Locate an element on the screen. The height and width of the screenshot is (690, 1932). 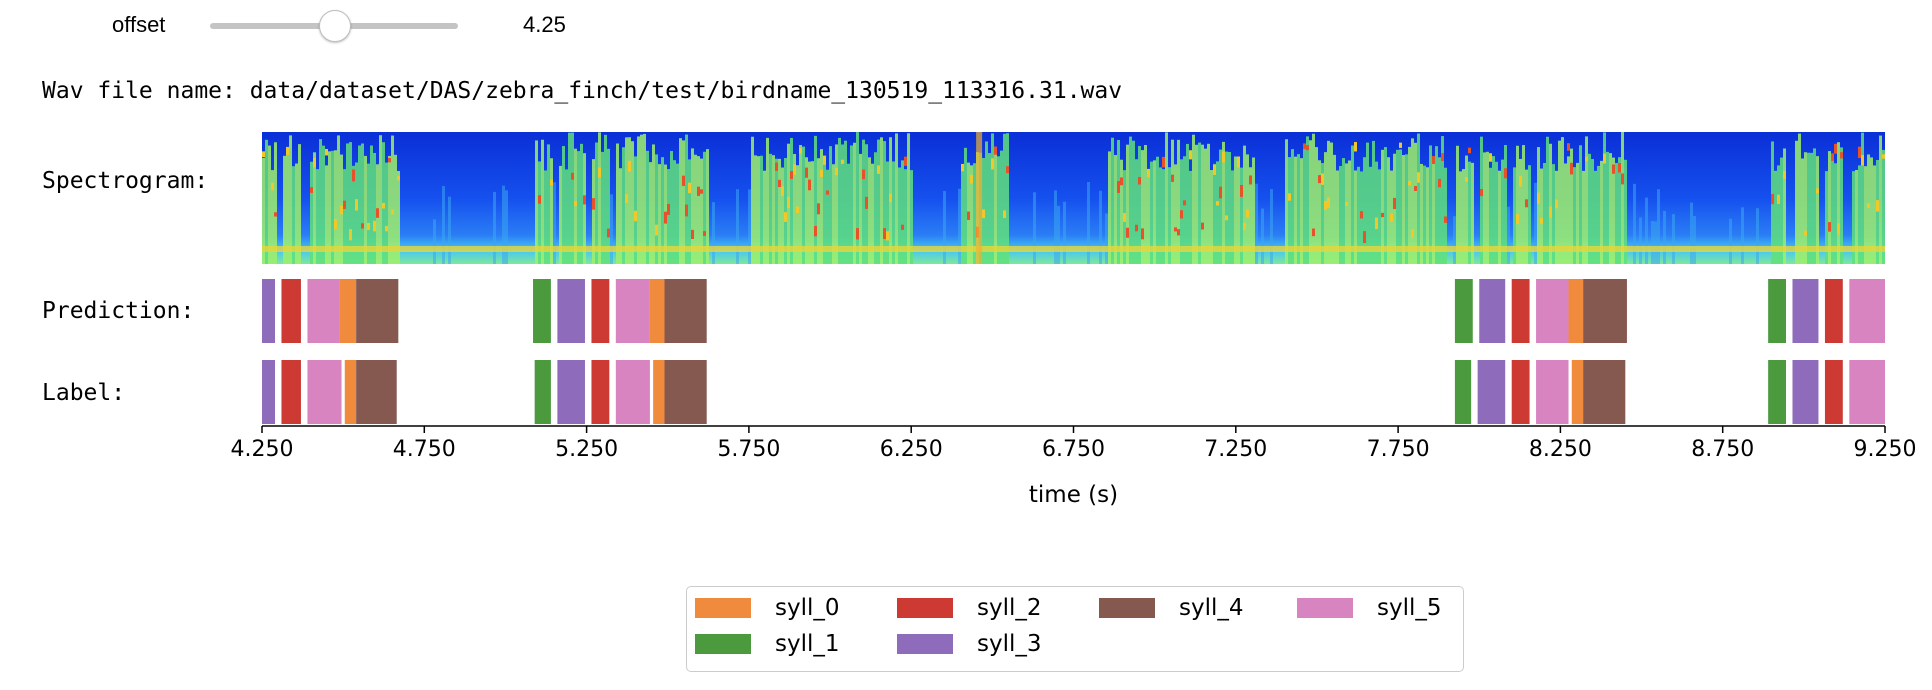
legend: syll_0 syll_2 syll_4 syll_5 syll_1 syll_3 is located at coordinates (1075, 629).